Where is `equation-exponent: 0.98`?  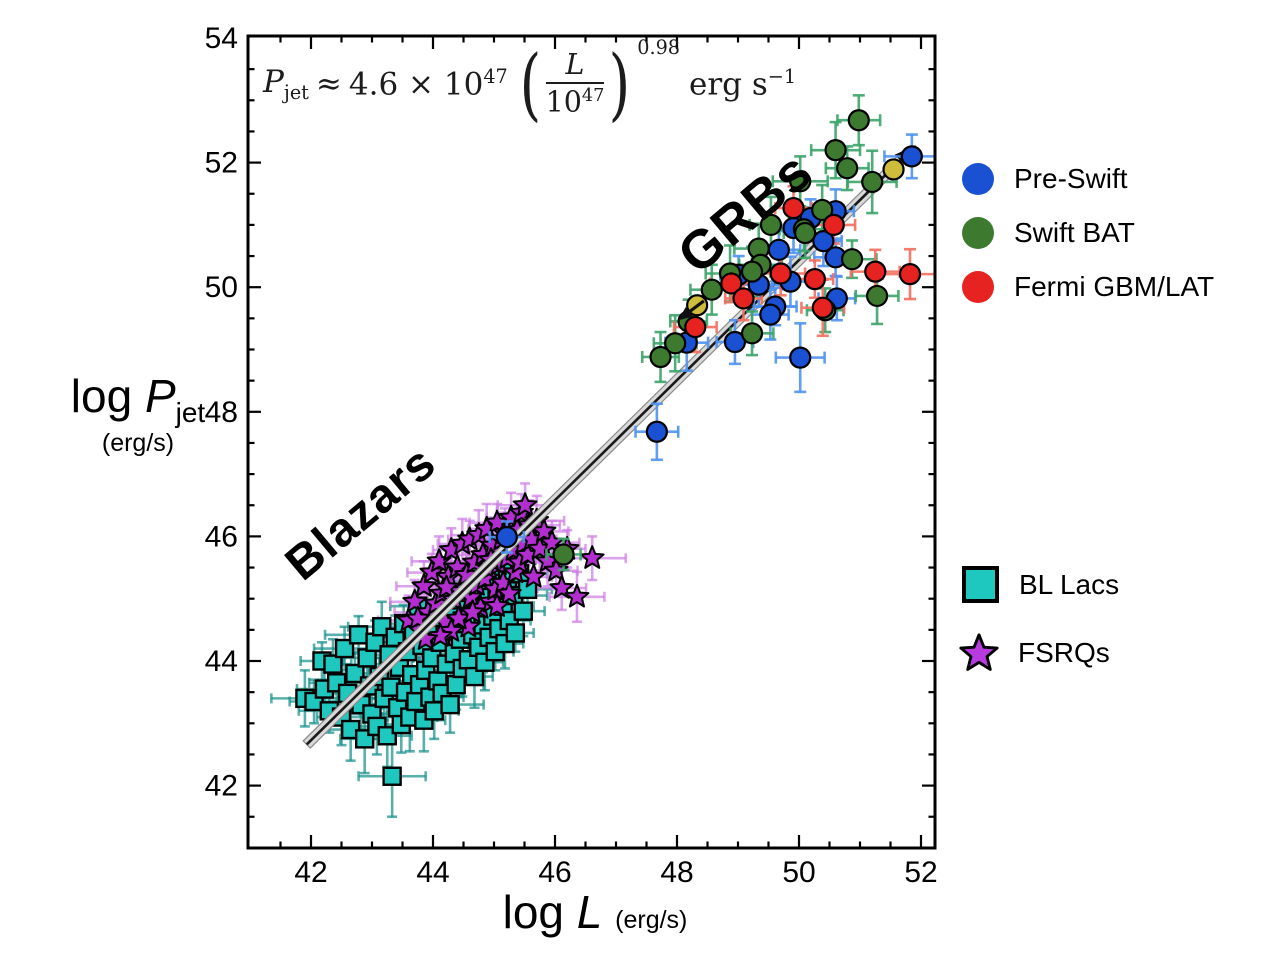 equation-exponent: 0.98 is located at coordinates (659, 47).